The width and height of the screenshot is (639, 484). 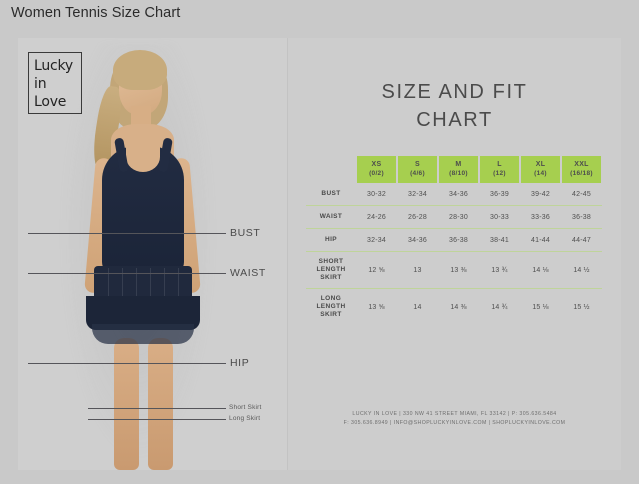 What do you see at coordinates (540, 240) in the screenshot?
I see `cell-hip-xl: 41-44` at bounding box center [540, 240].